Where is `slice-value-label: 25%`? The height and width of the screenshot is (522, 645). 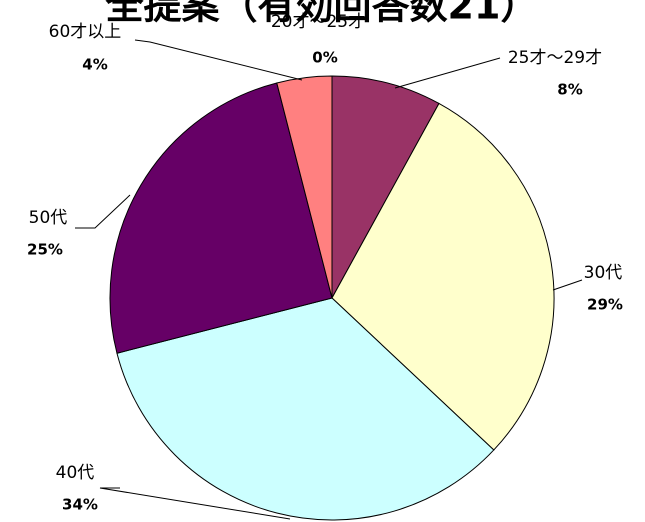 slice-value-label: 25% is located at coordinates (45, 250).